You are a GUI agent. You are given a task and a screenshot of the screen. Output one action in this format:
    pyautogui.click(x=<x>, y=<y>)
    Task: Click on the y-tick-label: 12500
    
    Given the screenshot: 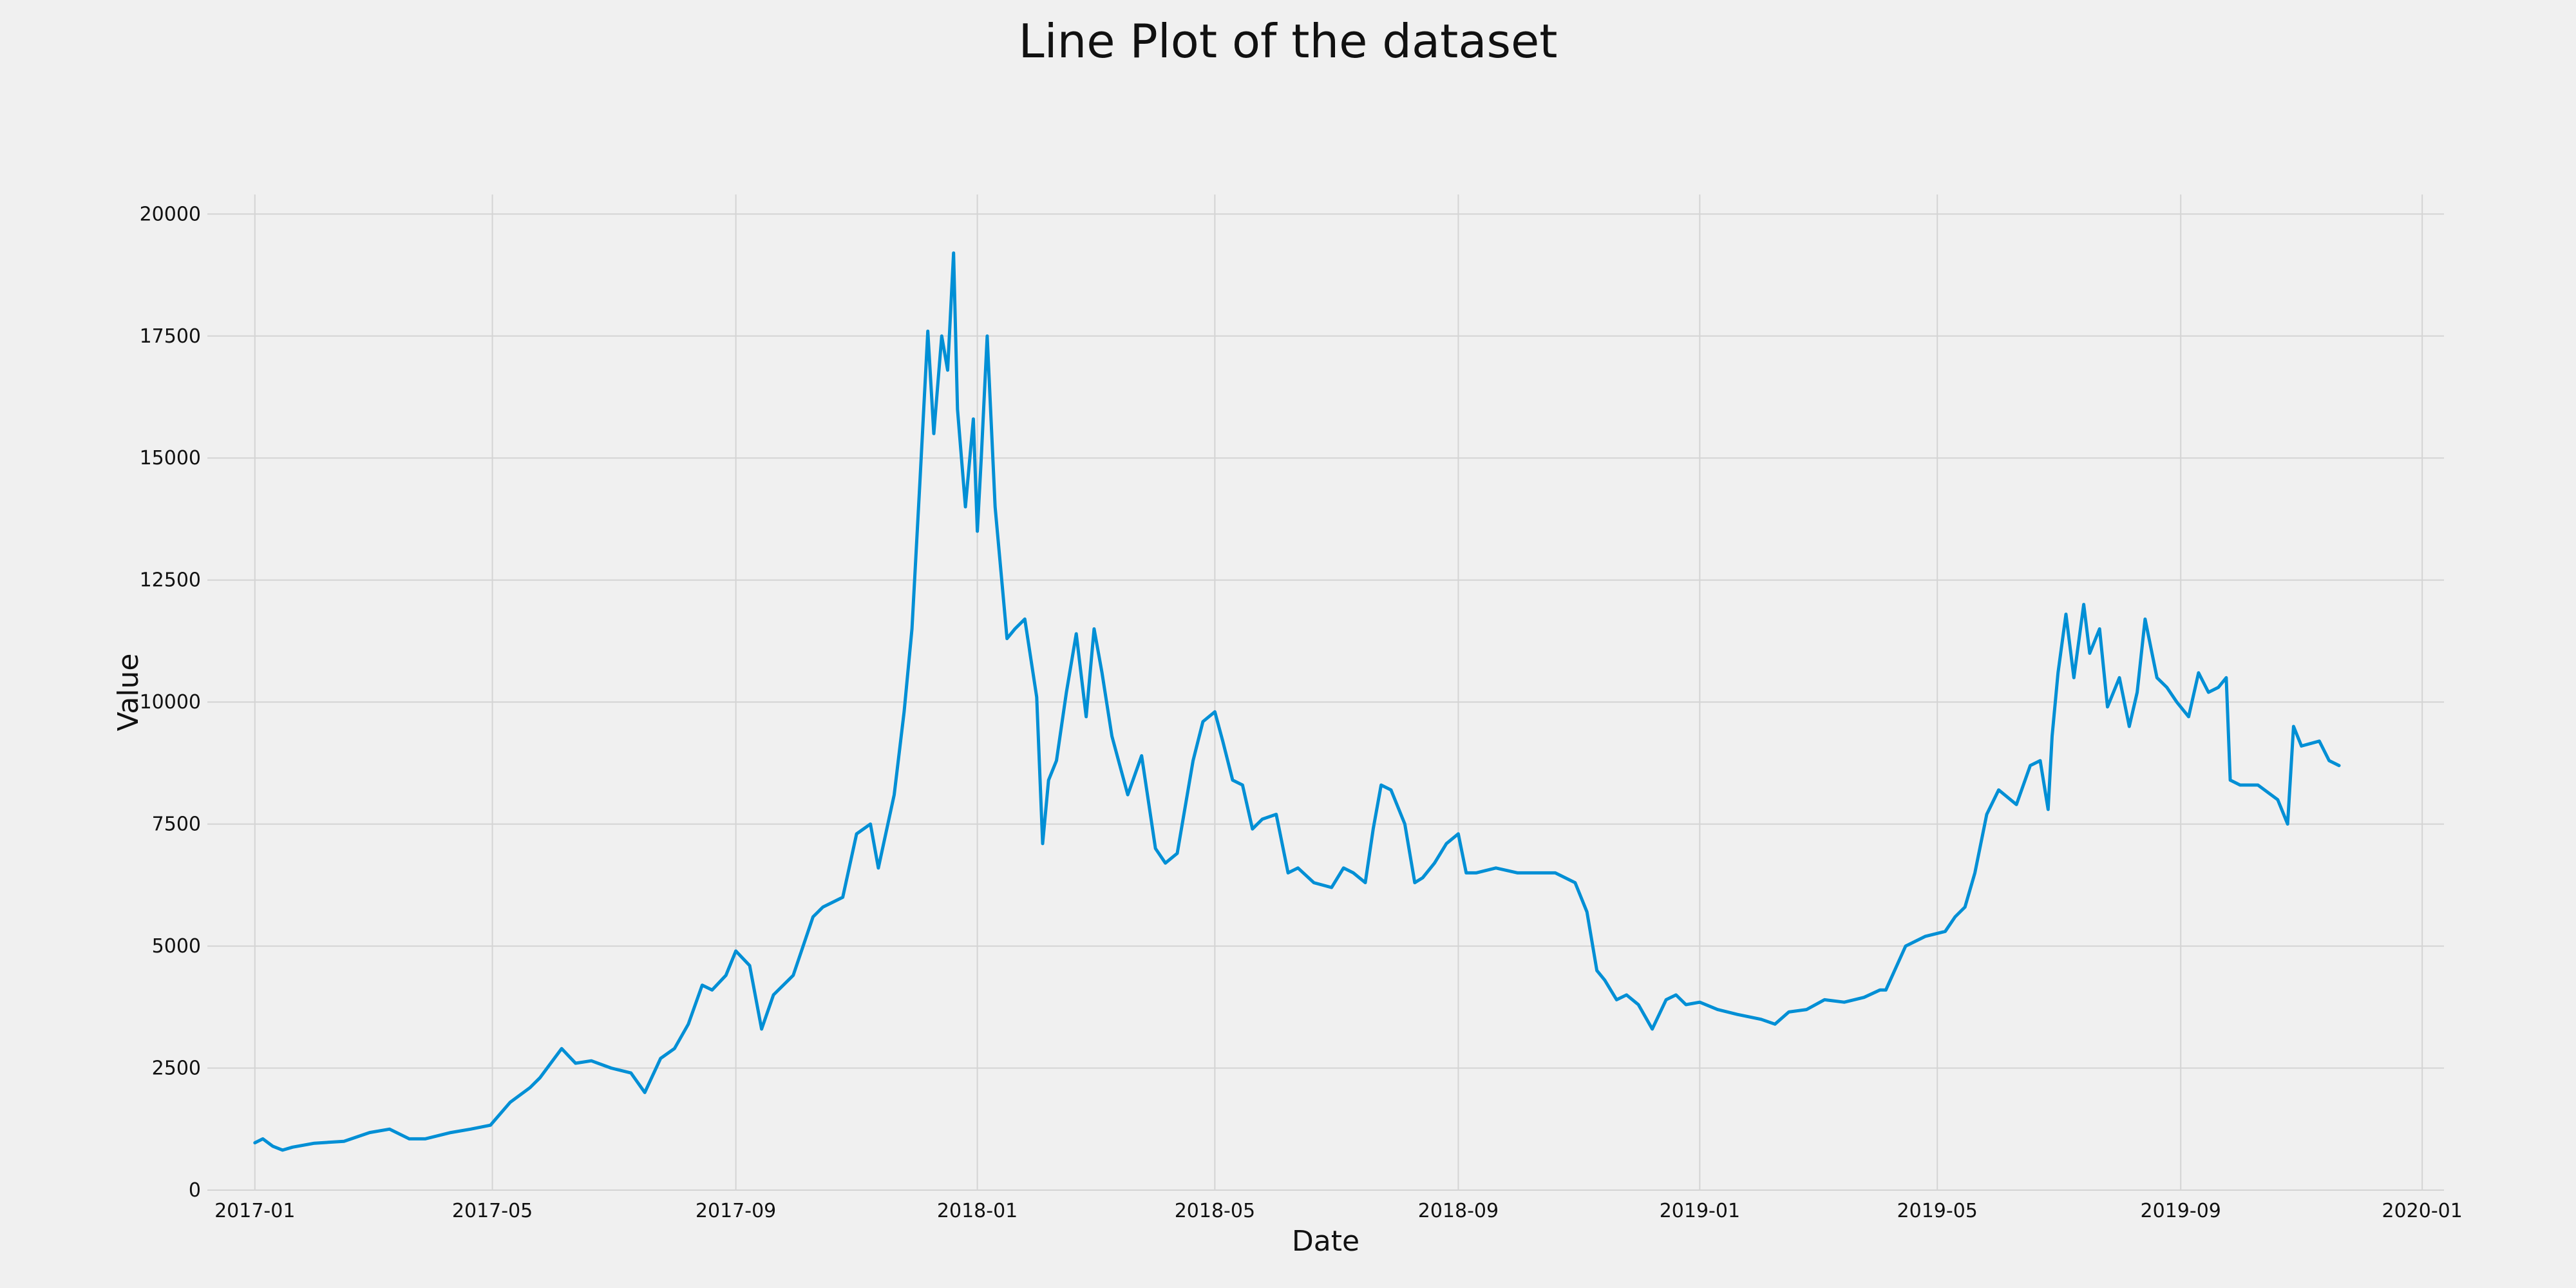 What is the action you would take?
    pyautogui.click(x=170, y=580)
    